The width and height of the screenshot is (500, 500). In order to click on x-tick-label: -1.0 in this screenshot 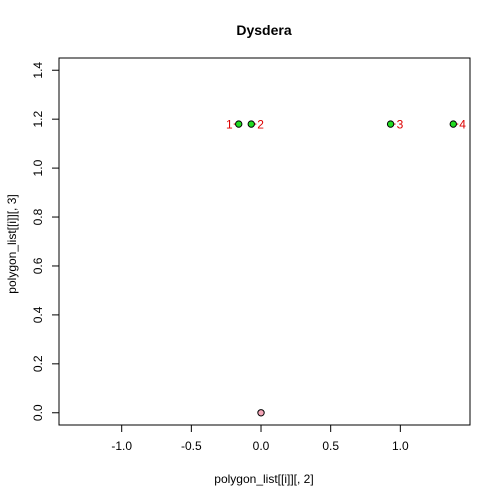, I will do `click(121, 446)`.